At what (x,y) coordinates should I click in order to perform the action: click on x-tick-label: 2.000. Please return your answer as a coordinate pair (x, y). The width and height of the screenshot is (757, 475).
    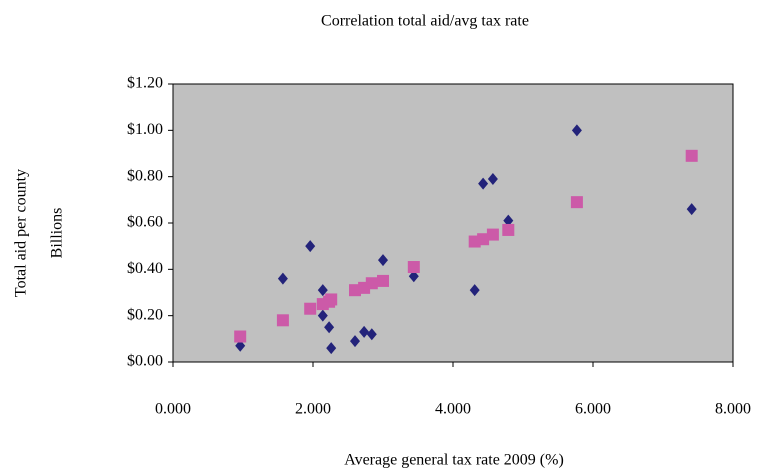
    Looking at the image, I should click on (313, 409).